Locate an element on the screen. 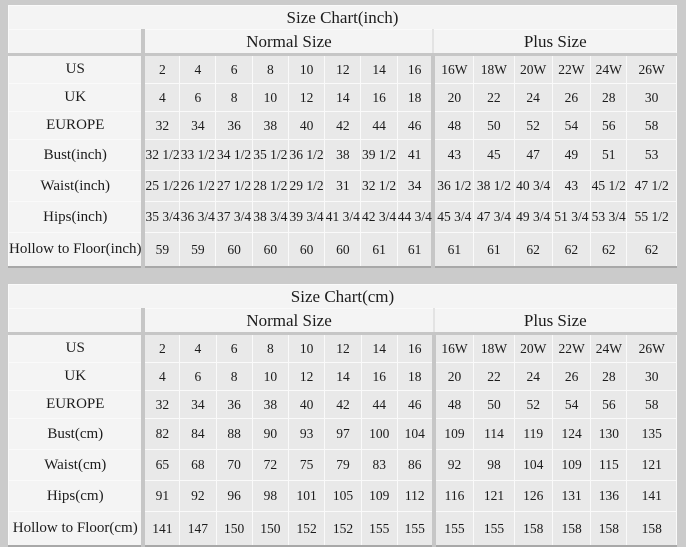 The image size is (686, 547). size-cell: 39 1/2 is located at coordinates (379, 155).